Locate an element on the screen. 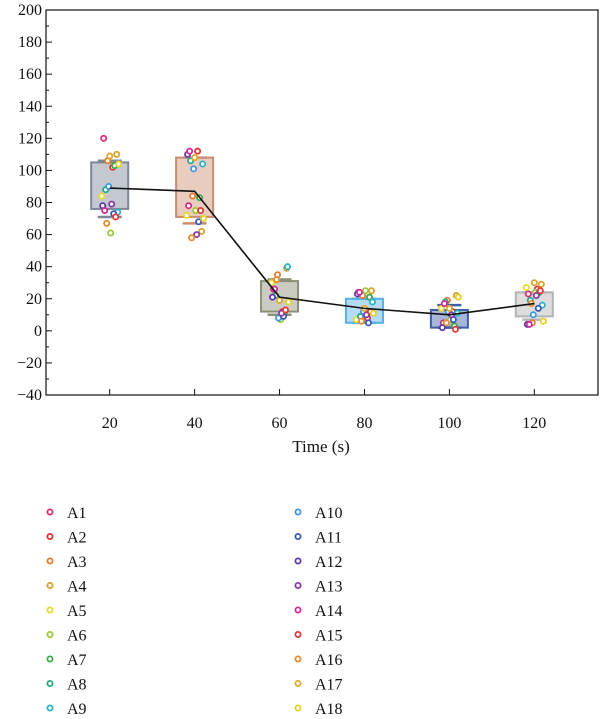  legend-label: A15 is located at coordinates (329, 636).